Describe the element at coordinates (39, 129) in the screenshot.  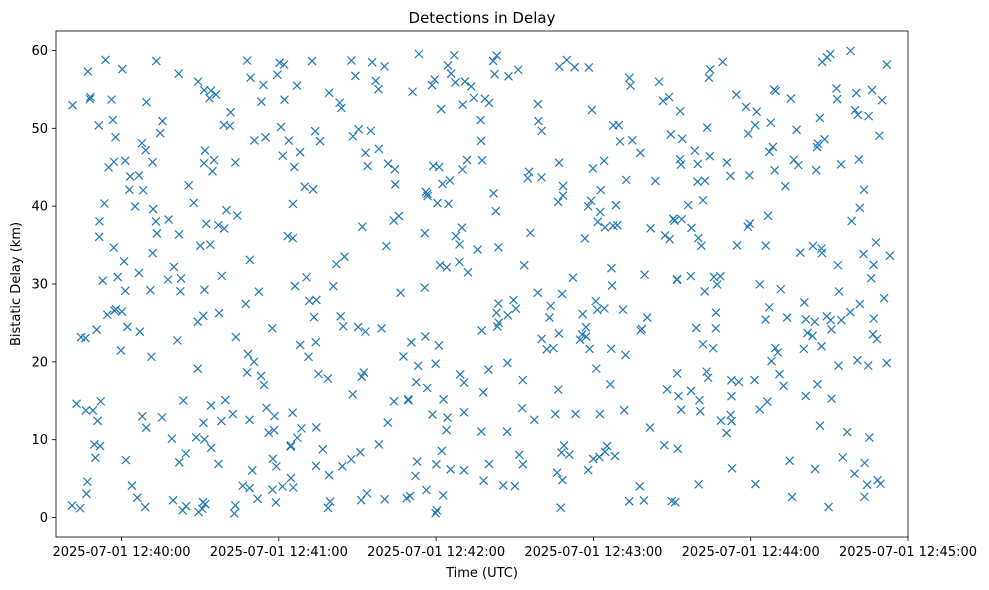
I see `y-tick-label: 50` at that location.